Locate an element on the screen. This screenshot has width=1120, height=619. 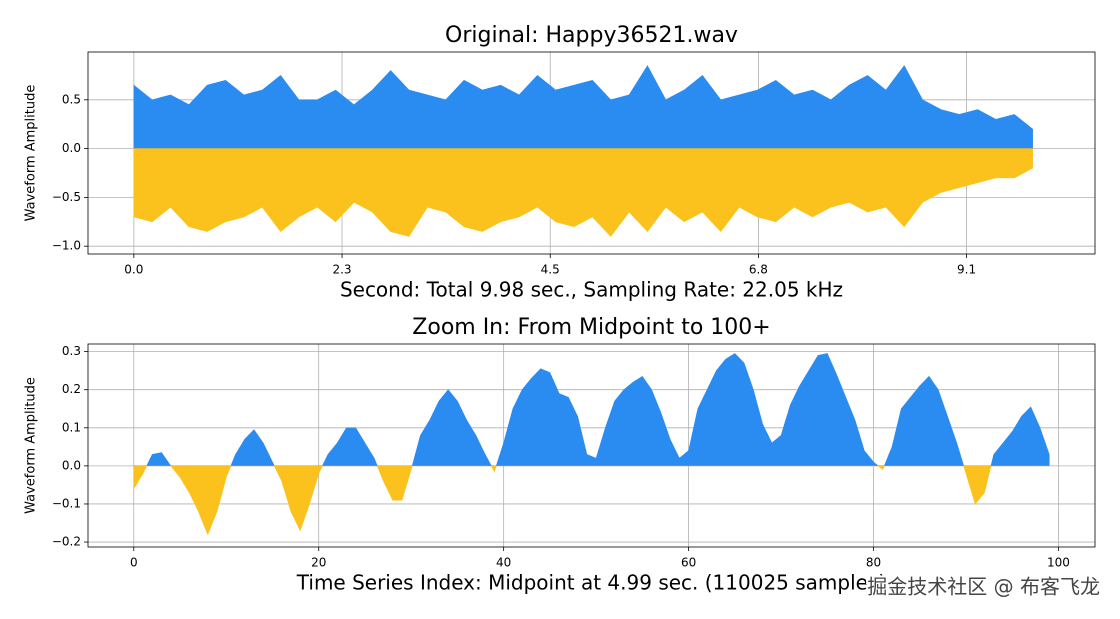
x-tick-label: 0.0 is located at coordinates (133, 270).